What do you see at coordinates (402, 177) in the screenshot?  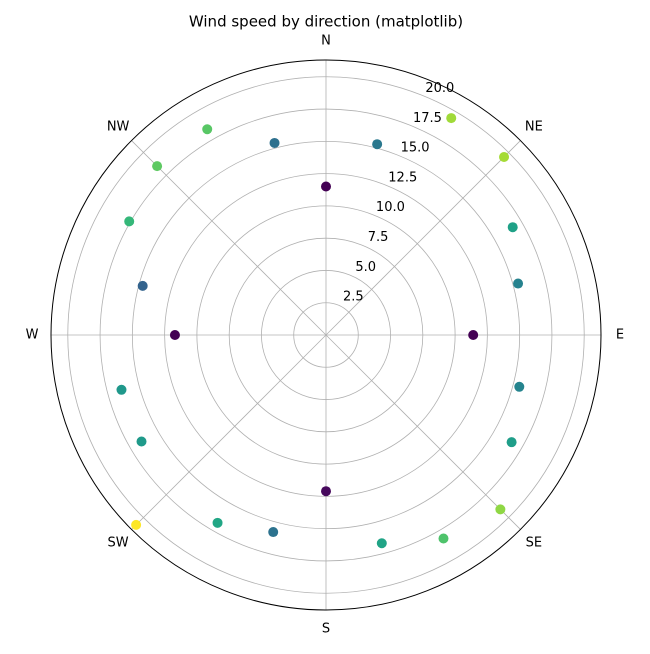 I see `y-tick-label: 12.5` at bounding box center [402, 177].